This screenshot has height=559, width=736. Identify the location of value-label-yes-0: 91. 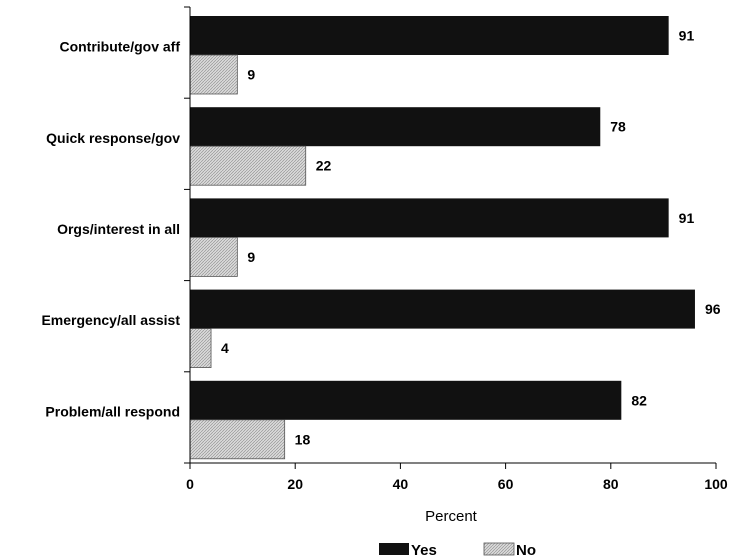
(687, 36).